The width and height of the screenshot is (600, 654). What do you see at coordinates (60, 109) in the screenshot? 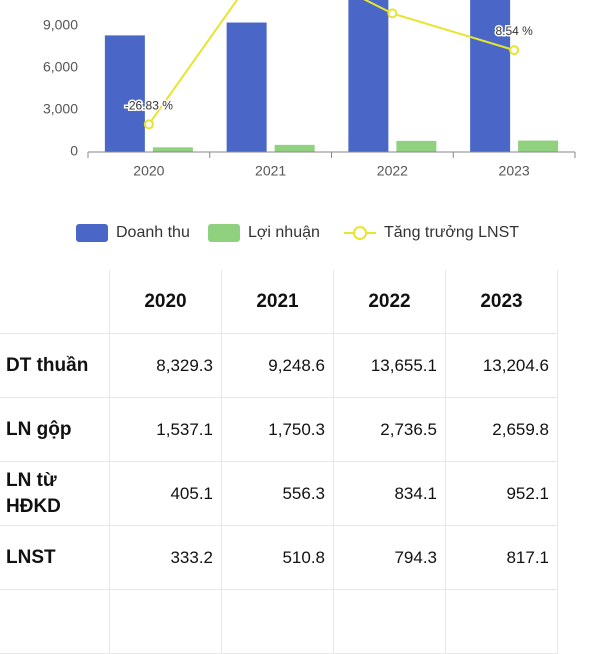
I see `y-tick-label: 3,000` at bounding box center [60, 109].